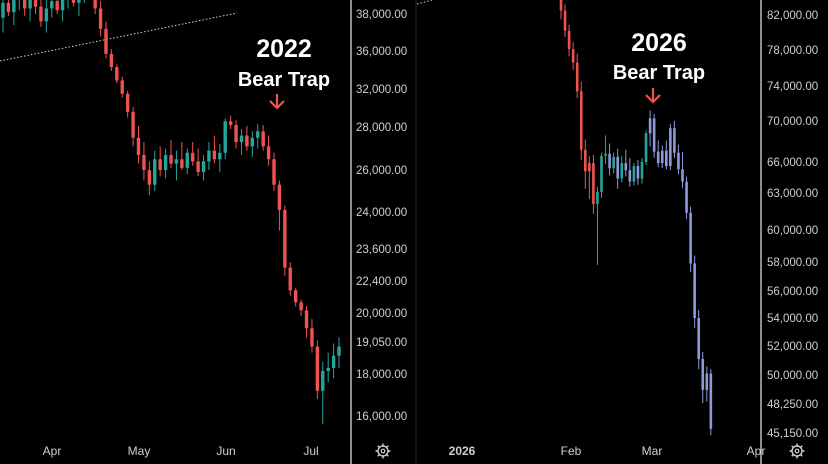 The height and width of the screenshot is (464, 828). Describe the element at coordinates (181, 451) in the screenshot. I see `time-axis-2022: Apr May Jun Jul` at that location.